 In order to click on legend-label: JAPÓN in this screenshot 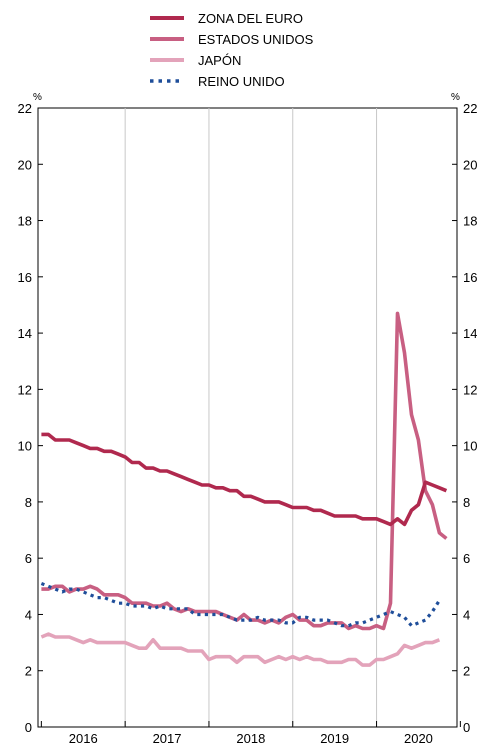, I will do `click(219, 60)`.